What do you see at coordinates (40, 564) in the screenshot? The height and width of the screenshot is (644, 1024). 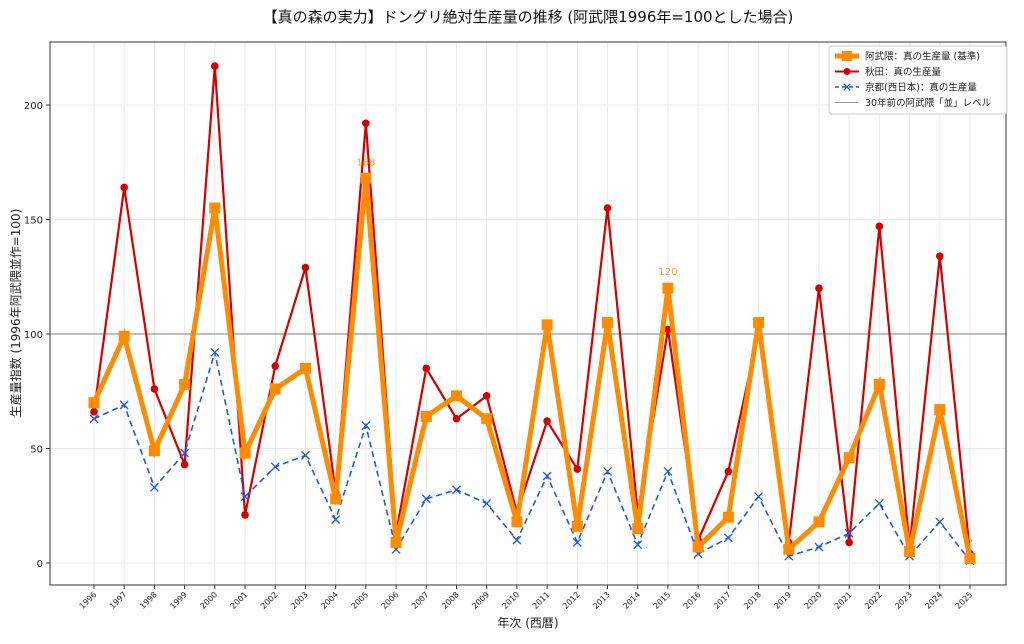 I see `y-tick-label: 0` at bounding box center [40, 564].